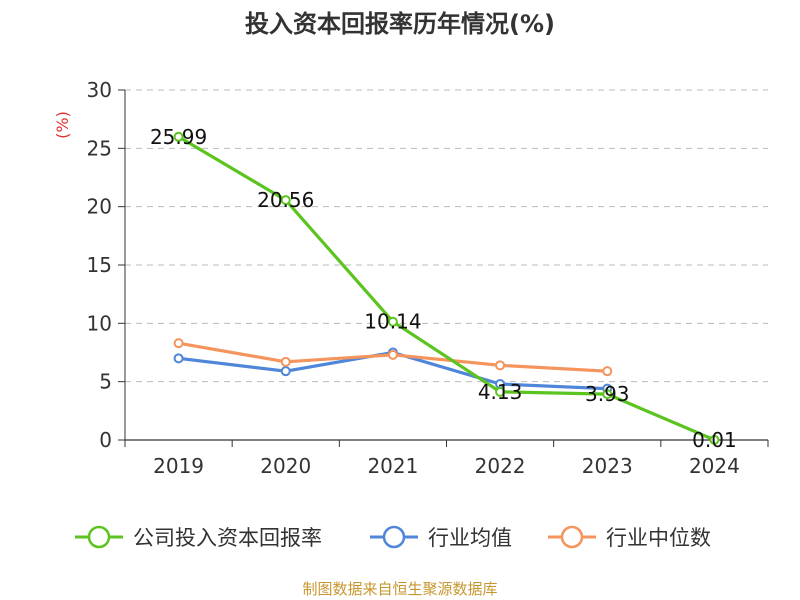  I want to click on y-tick-label: 30, so click(99, 90).